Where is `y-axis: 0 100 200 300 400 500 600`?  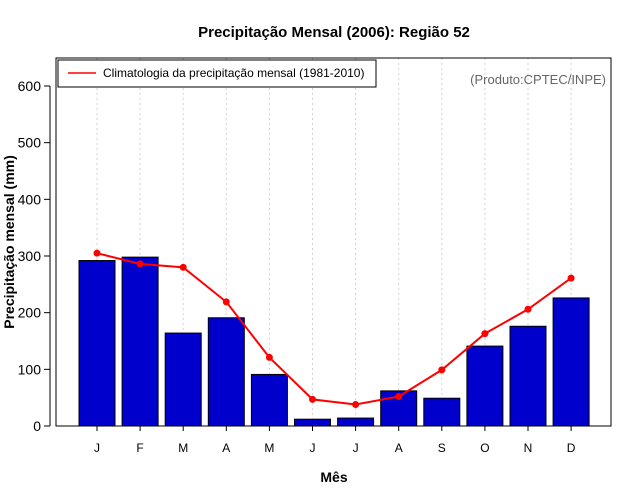 y-axis: 0 100 200 300 400 500 600 is located at coordinates (34, 256).